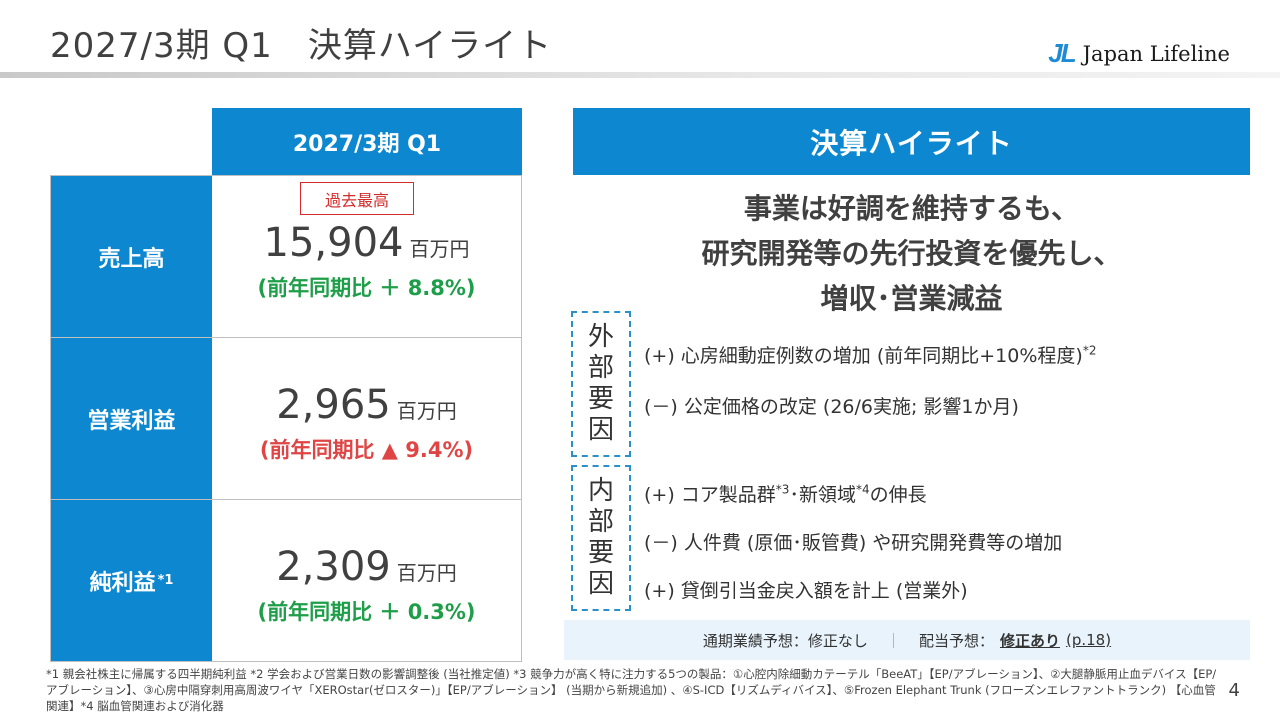 This screenshot has width=1280, height=720. What do you see at coordinates (1062, 53) in the screenshot?
I see `logo-mark: JL` at bounding box center [1062, 53].